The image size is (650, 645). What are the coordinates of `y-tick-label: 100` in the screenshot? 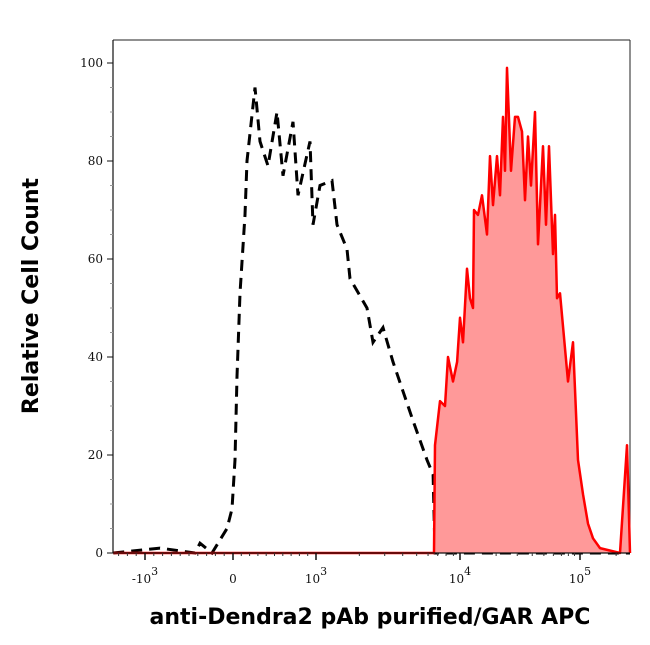 It's located at (91, 63).